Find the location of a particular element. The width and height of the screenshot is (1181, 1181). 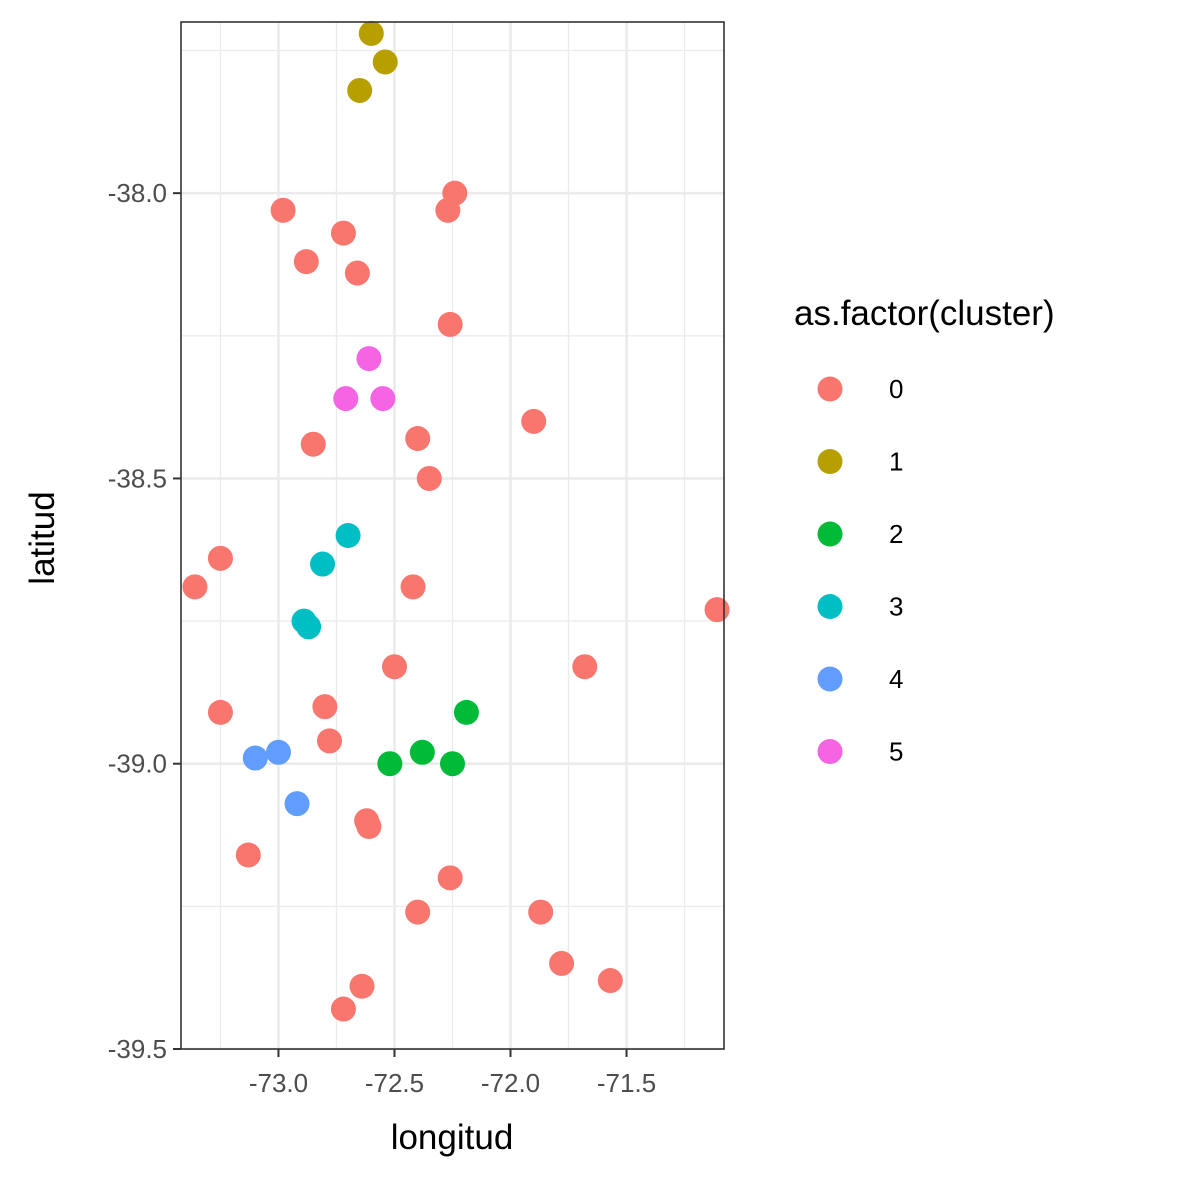

x-tick-label: -73.0 is located at coordinates (278, 1083).